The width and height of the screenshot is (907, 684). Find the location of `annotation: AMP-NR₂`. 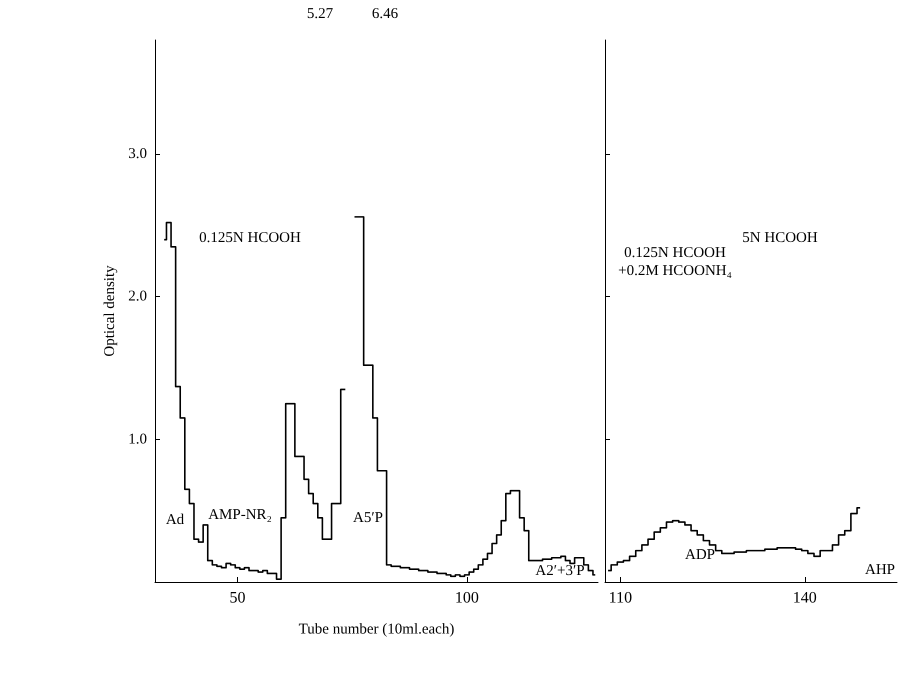

annotation: AMP-NR₂ is located at coordinates (240, 515).